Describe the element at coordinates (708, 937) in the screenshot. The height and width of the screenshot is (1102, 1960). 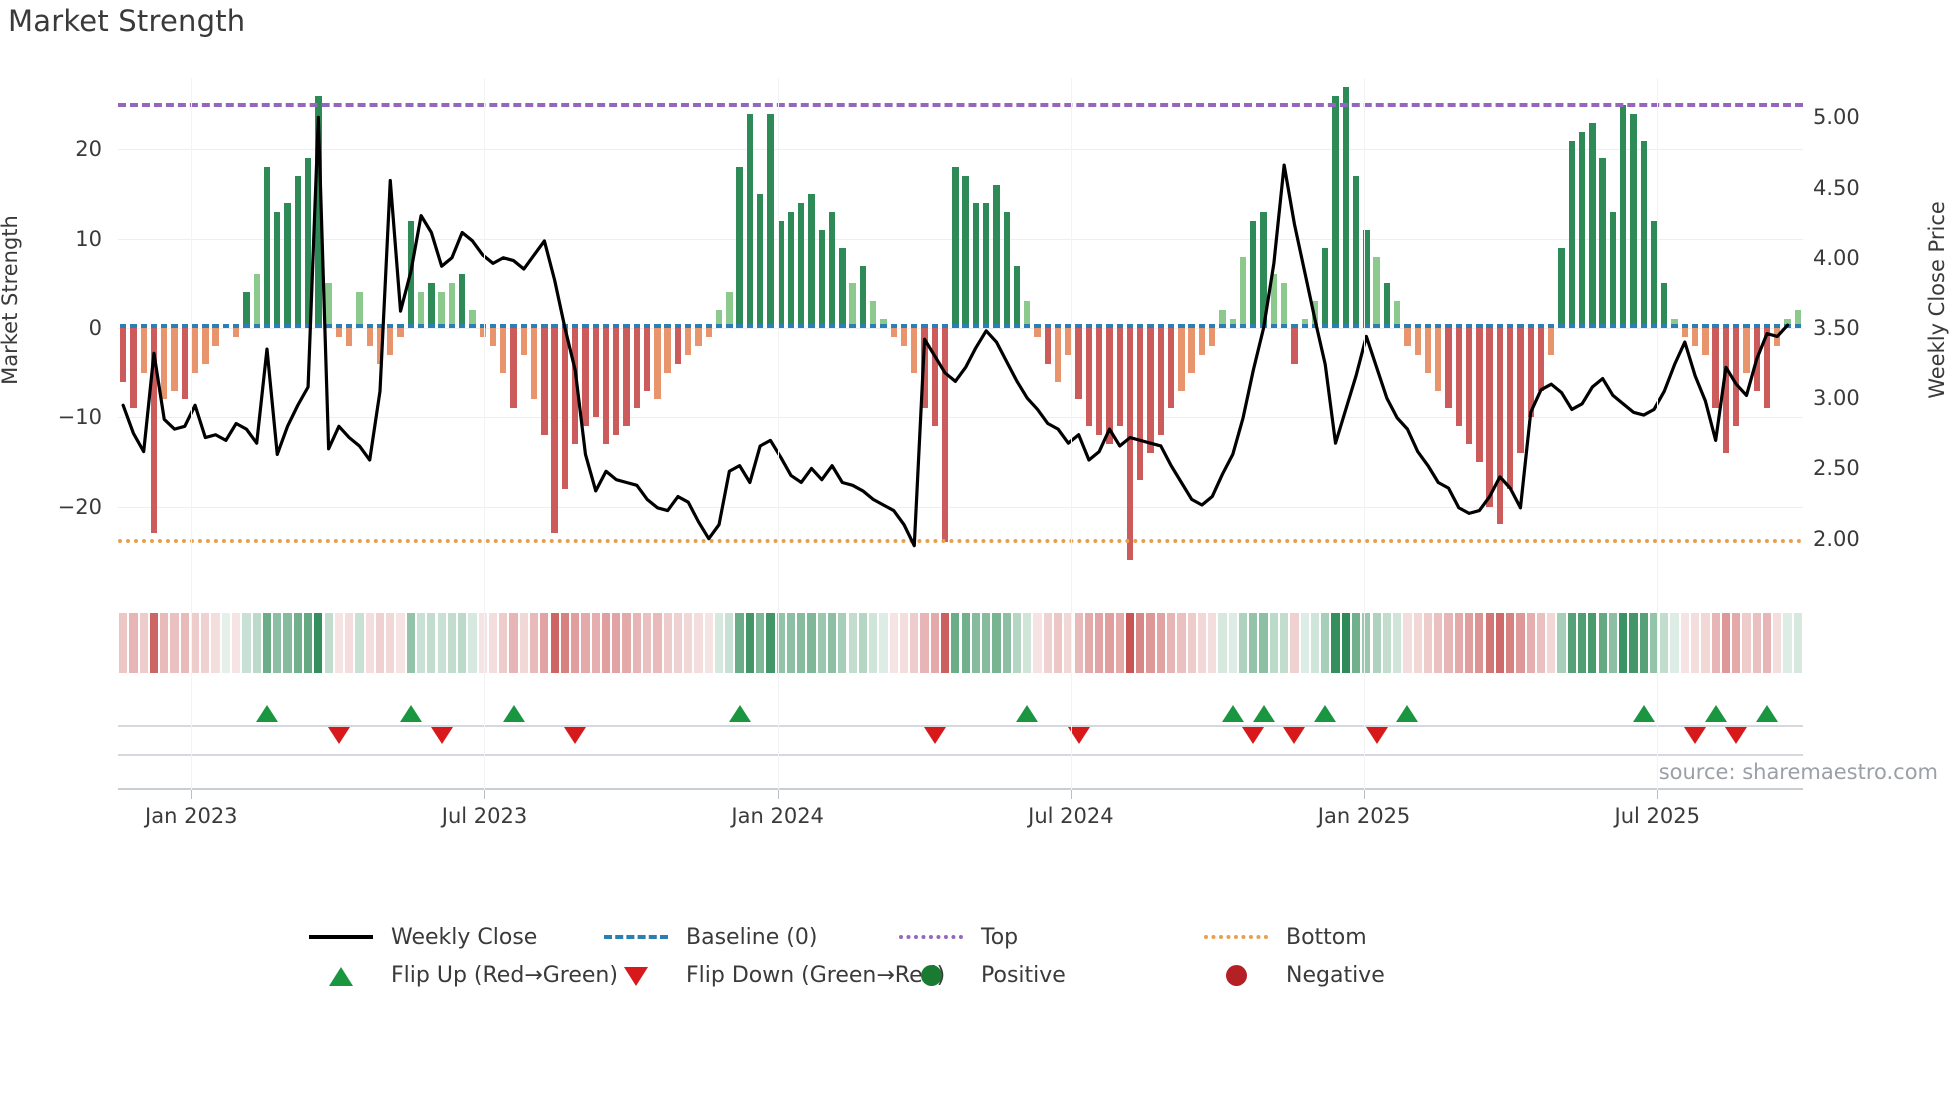
I see `legend-item: Baseline (0)` at that location.